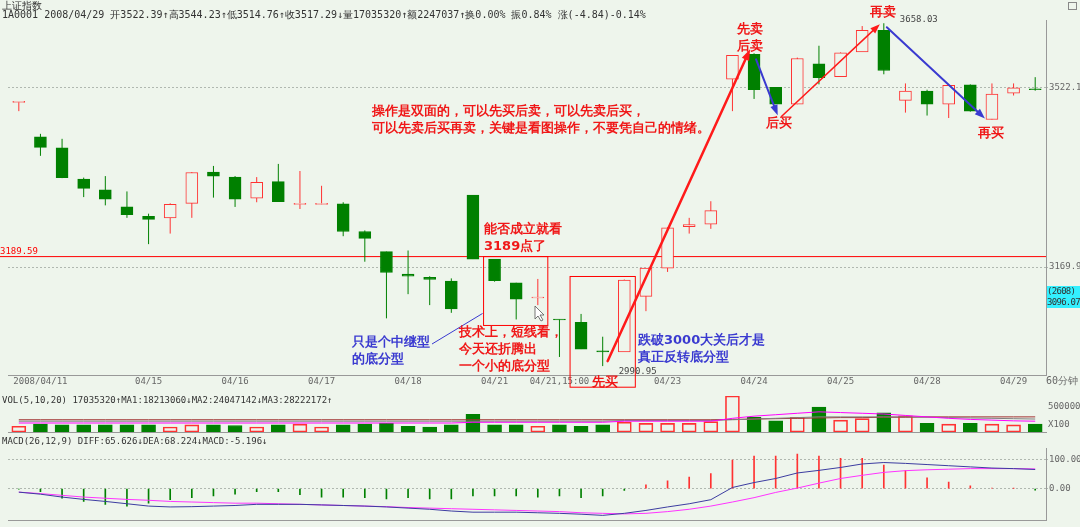 Image resolution: width=1080 pixels, height=527 pixels. I want to click on x-tick-label: 04/15, so click(149, 380).